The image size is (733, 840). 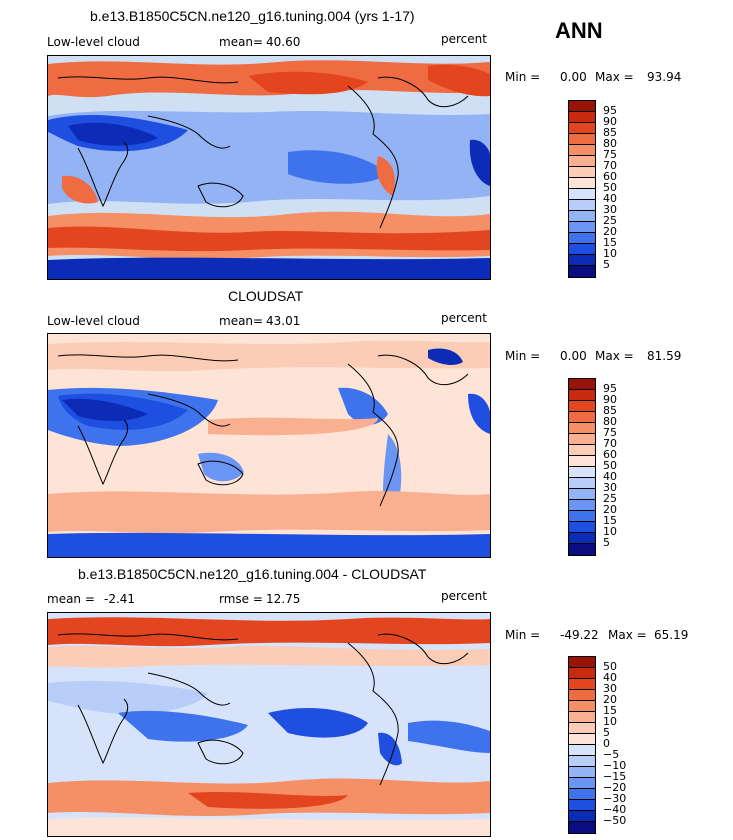 What do you see at coordinates (241, 321) in the screenshot?
I see `panel2-mean-label: mean=` at bounding box center [241, 321].